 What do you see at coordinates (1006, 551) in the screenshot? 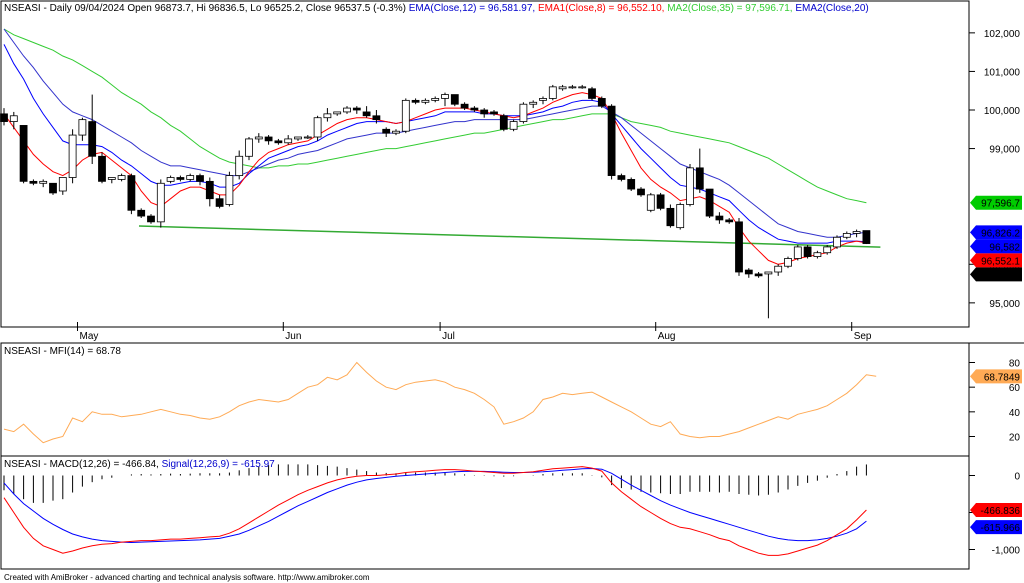
I see `macd-tick-label: -1,000` at bounding box center [1006, 551].